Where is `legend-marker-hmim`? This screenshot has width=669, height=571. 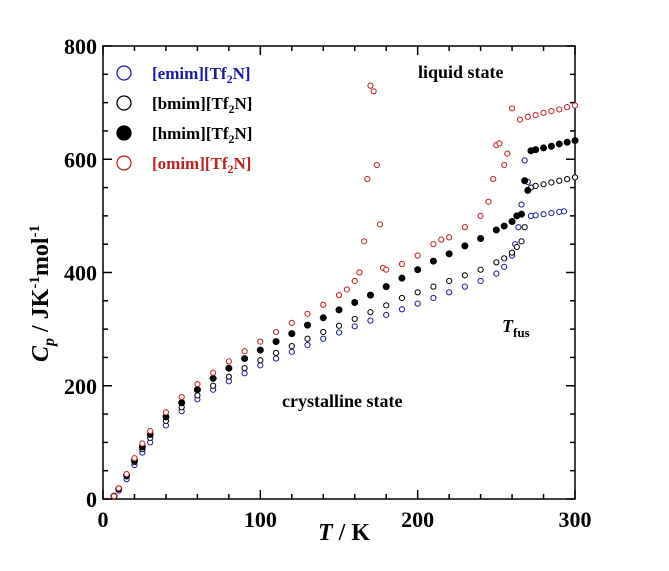 legend-marker-hmim is located at coordinates (124, 133).